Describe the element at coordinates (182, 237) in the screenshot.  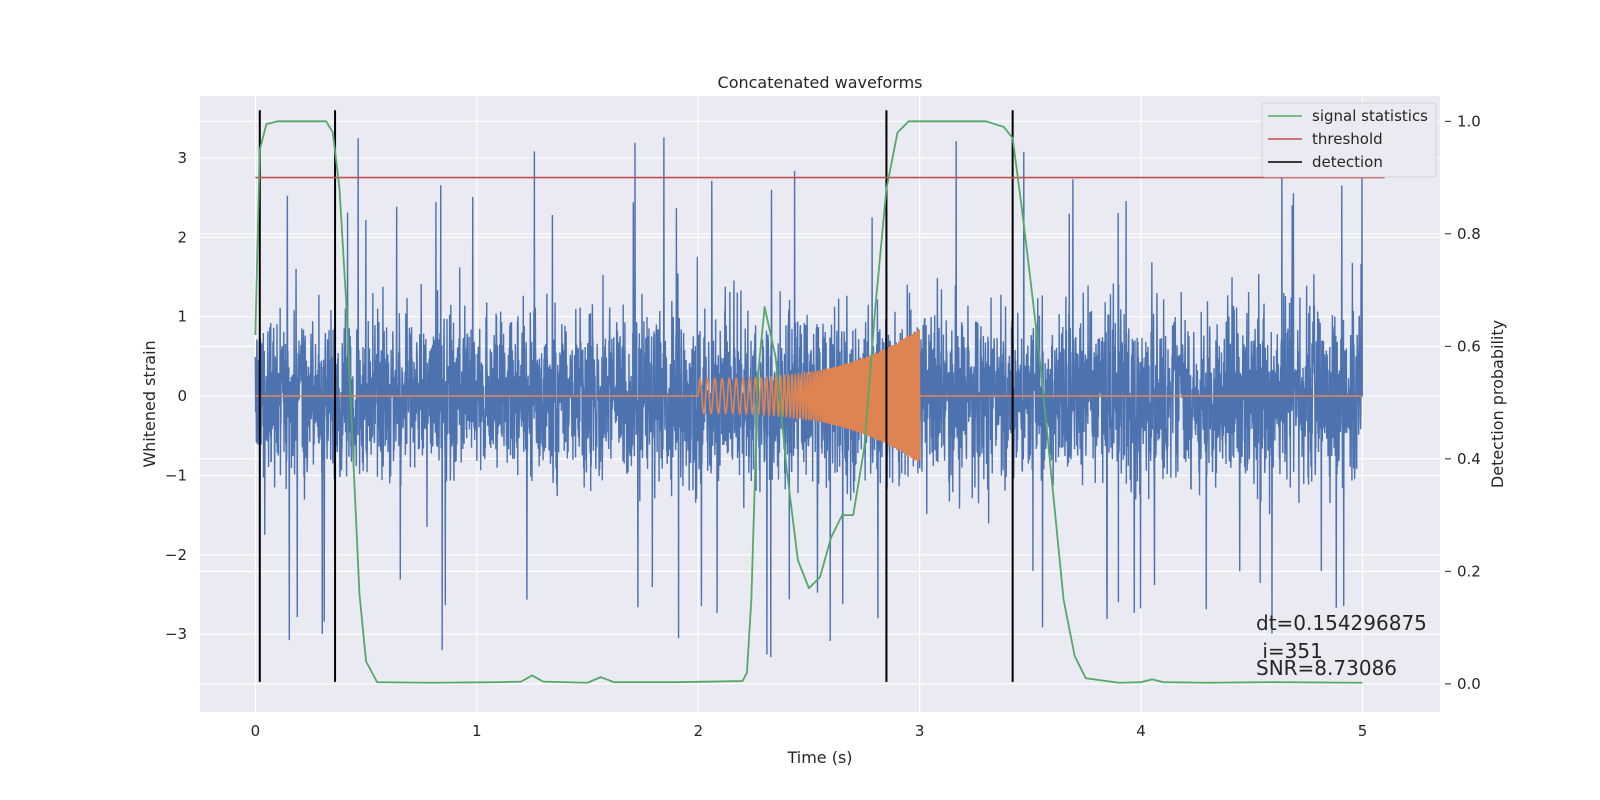
I see `y-left-tick-label: 2` at that location.